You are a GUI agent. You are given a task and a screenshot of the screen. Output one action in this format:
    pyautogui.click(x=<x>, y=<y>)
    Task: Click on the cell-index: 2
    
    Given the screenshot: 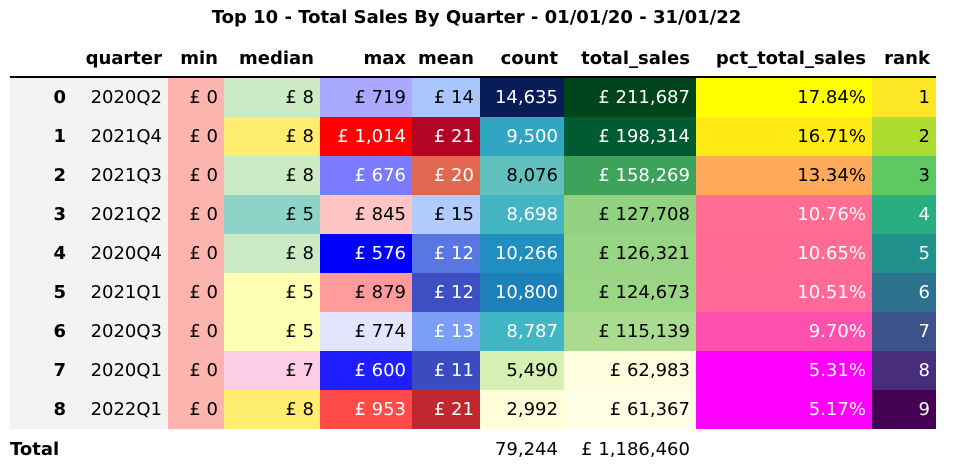 What is the action you would take?
    pyautogui.click(x=41, y=175)
    